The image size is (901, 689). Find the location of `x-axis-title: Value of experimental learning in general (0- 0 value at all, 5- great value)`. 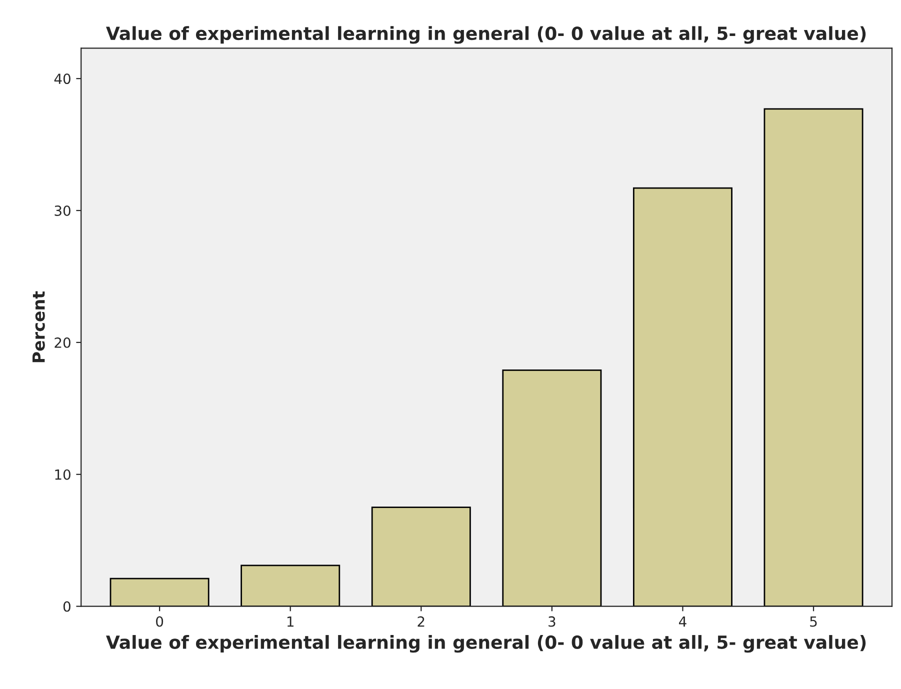

x-axis-title: Value of experimental learning in general (0- 0 value at all, 5- great value) is located at coordinates (486, 644).